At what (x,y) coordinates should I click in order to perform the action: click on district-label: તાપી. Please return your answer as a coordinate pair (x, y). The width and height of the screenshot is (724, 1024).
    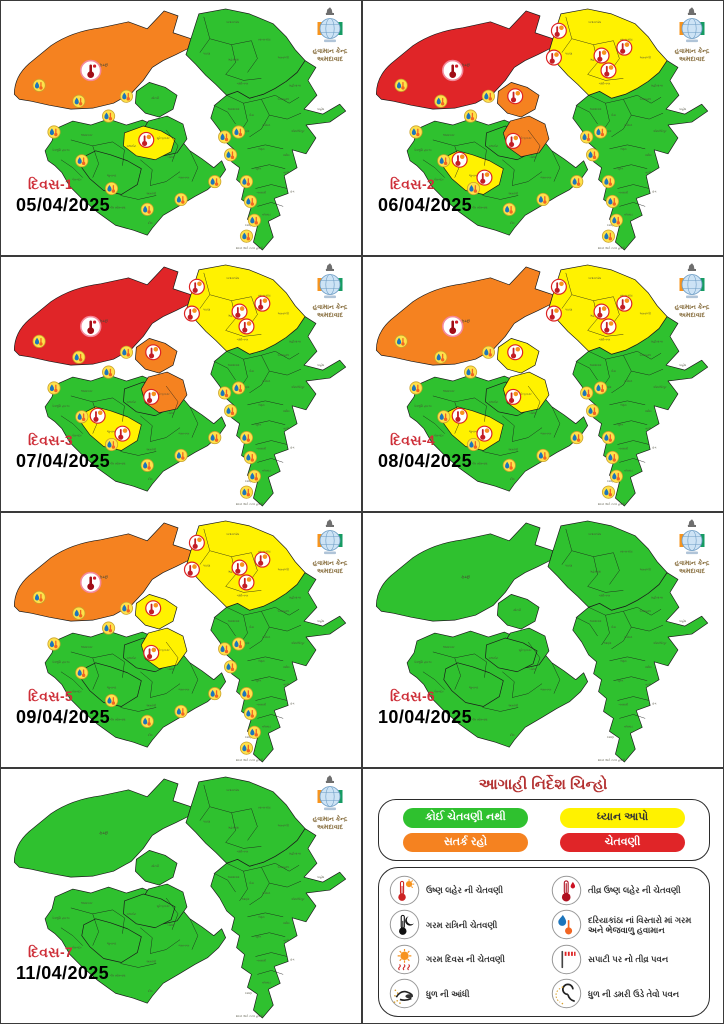
    Looking at the image, I should click on (648, 173).